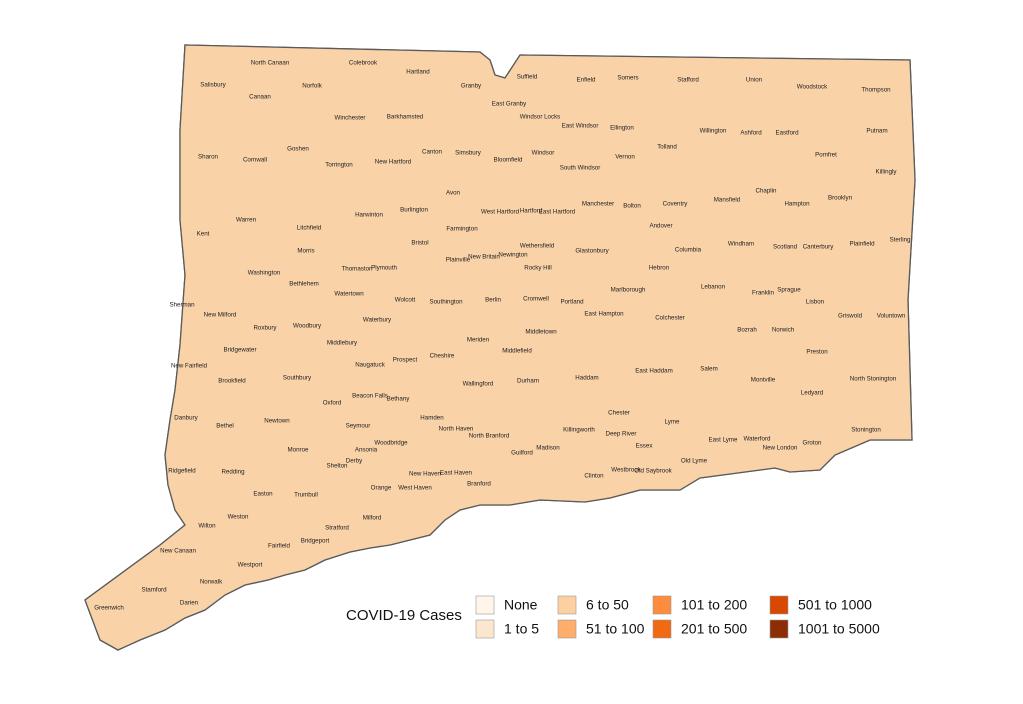 The height and width of the screenshot is (704, 1023). I want to click on town-label-plainville: Plainville, so click(458, 260).